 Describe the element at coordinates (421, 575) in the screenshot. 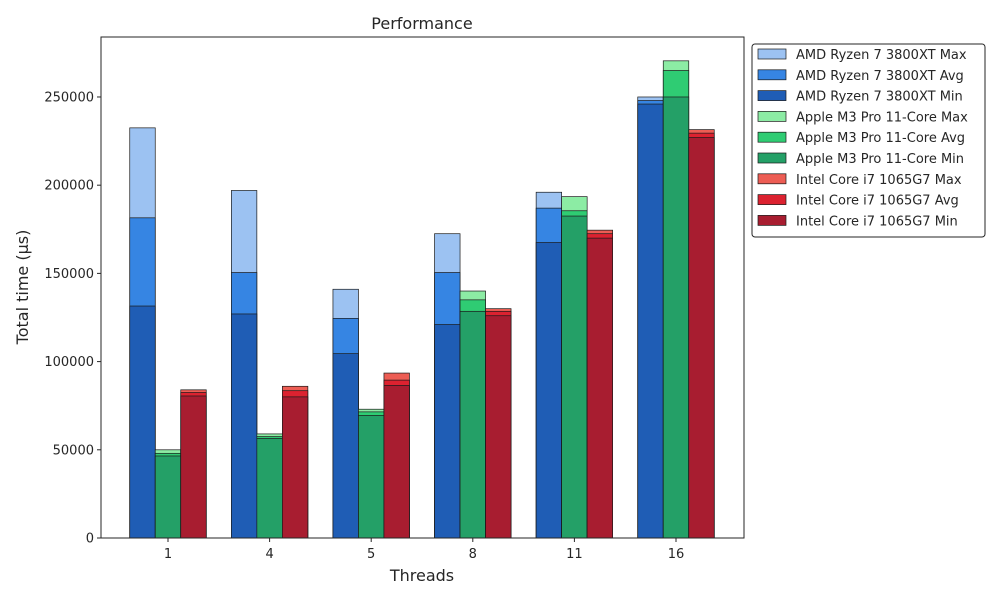

I see `x-axis-title: Threads` at that location.